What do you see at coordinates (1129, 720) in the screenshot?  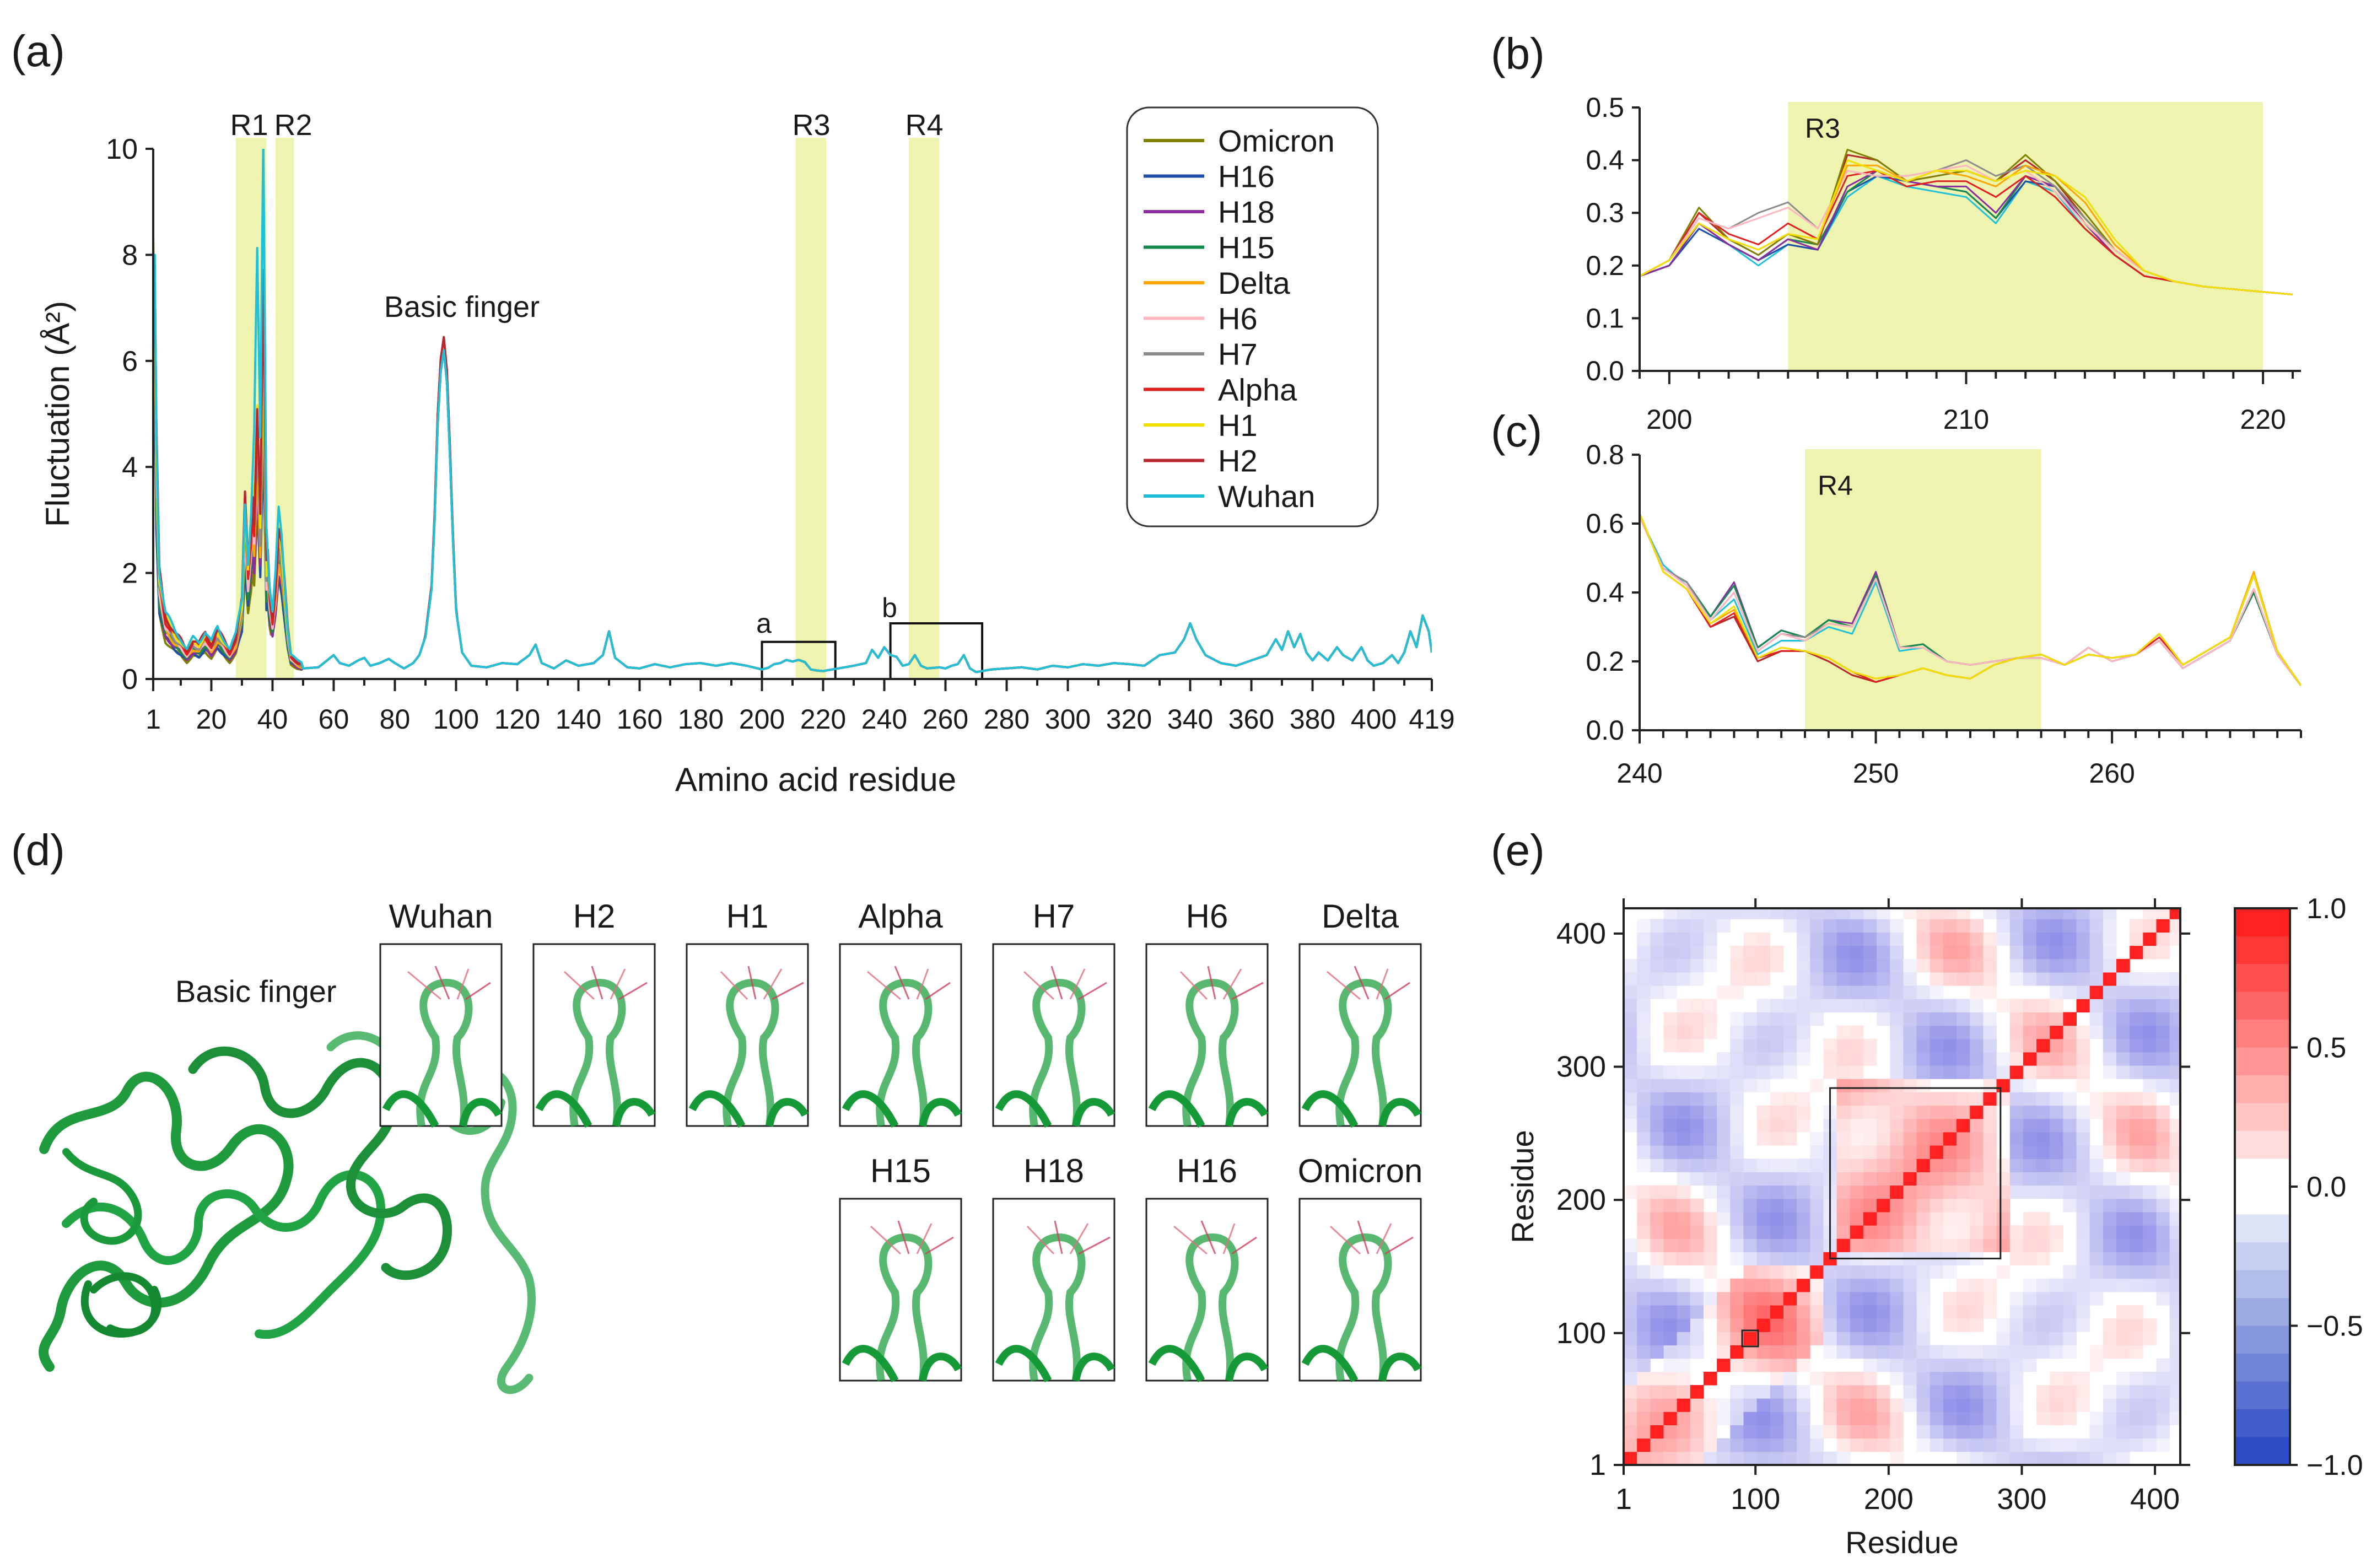 I see `x-tick-label: 320` at bounding box center [1129, 720].